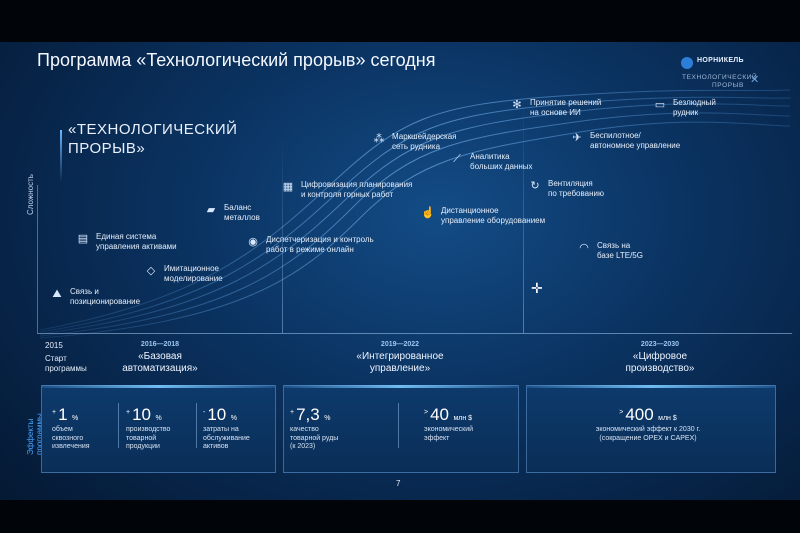  What do you see at coordinates (30, 194) in the screenshot?
I see `y-axis-label: Сложность` at bounding box center [30, 194].